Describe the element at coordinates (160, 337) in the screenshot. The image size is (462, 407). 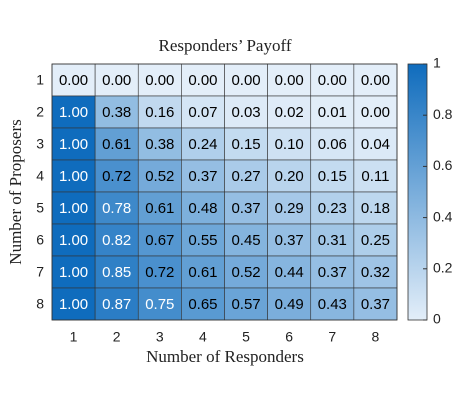
I see `x-tick-label: 3` at that location.